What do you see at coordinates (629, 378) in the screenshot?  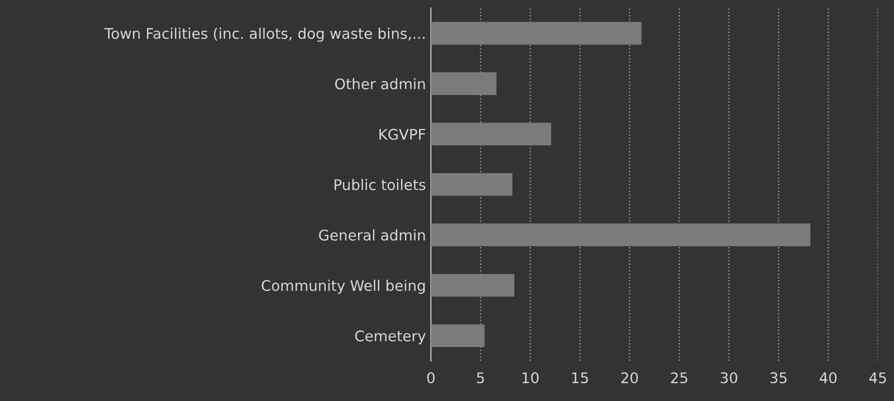 I see `x-tick-label: 20` at bounding box center [629, 378].